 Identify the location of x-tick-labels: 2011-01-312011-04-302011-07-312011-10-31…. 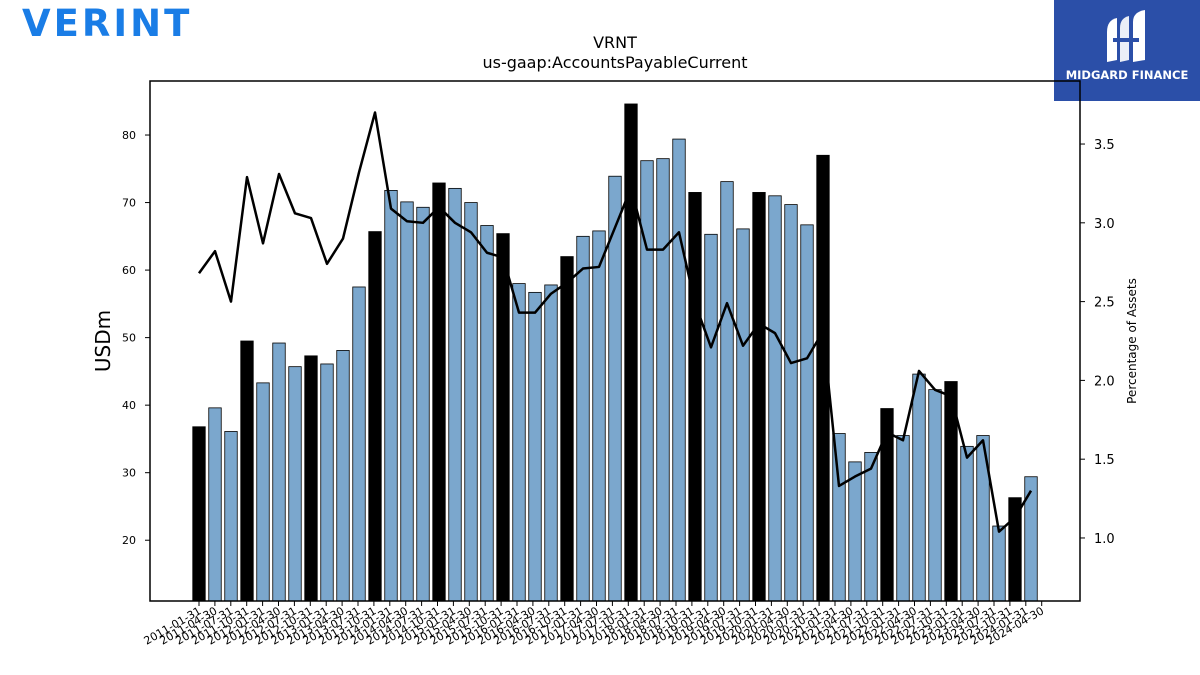
(594, 624).